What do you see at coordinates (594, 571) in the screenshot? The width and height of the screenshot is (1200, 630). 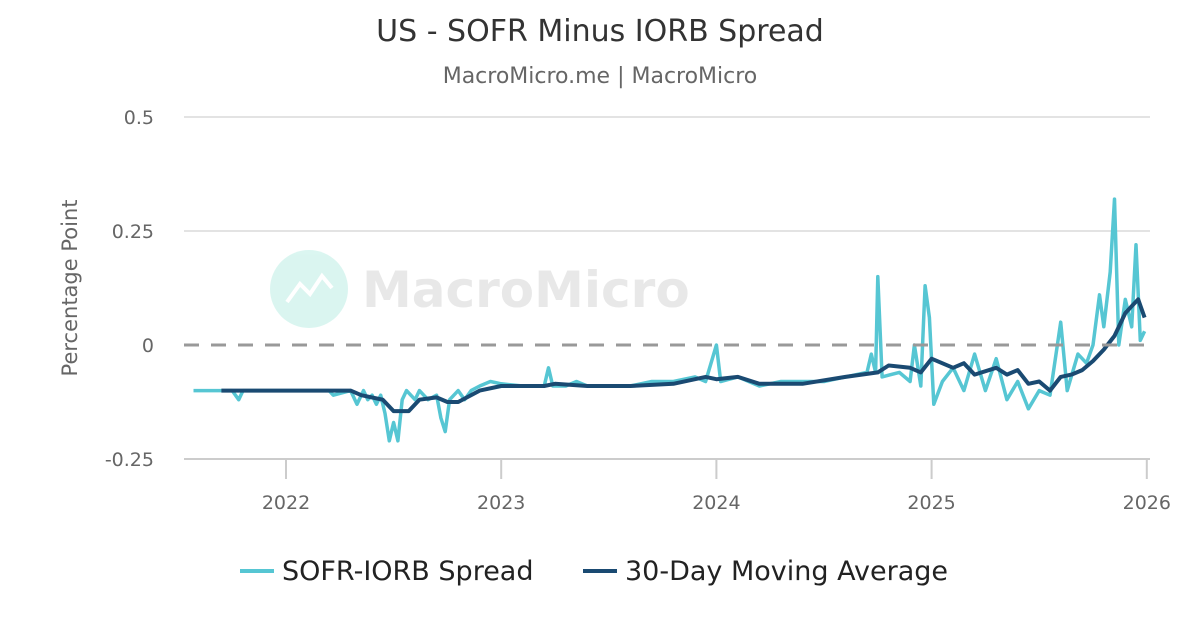 I see `legend: SOFR-IORB Spread 30-Day Moving Average` at bounding box center [594, 571].